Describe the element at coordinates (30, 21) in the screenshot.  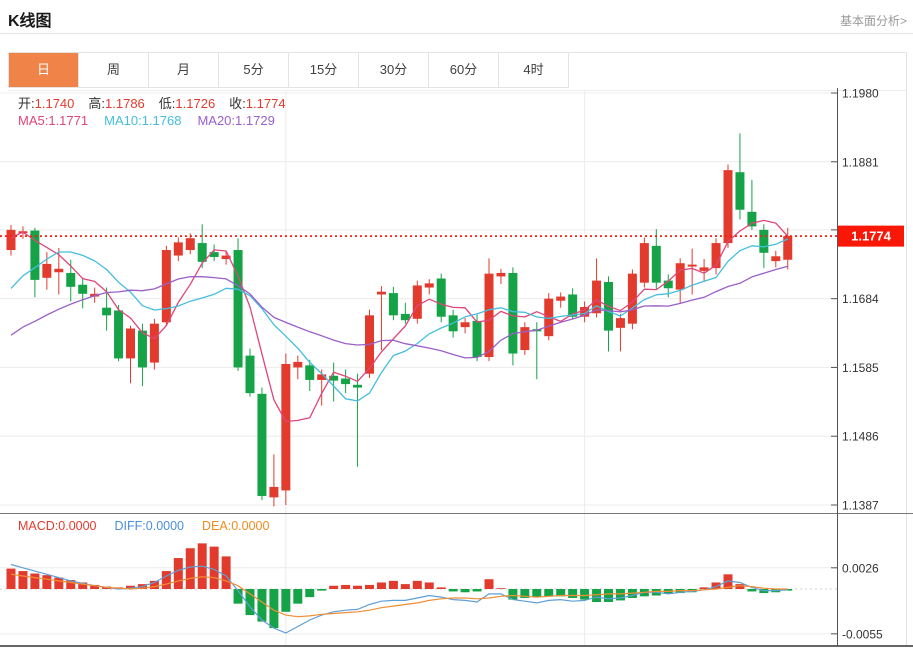
I see `page-title: K线图` at that location.